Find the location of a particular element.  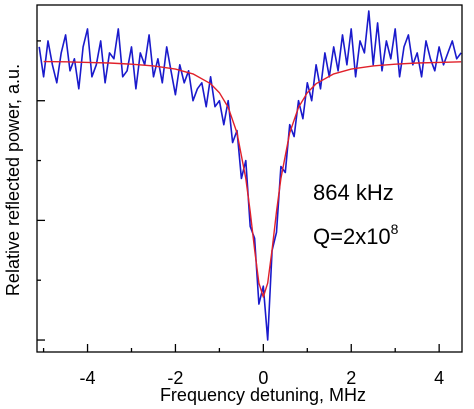

x-tick-label: -4 is located at coordinates (88, 378).